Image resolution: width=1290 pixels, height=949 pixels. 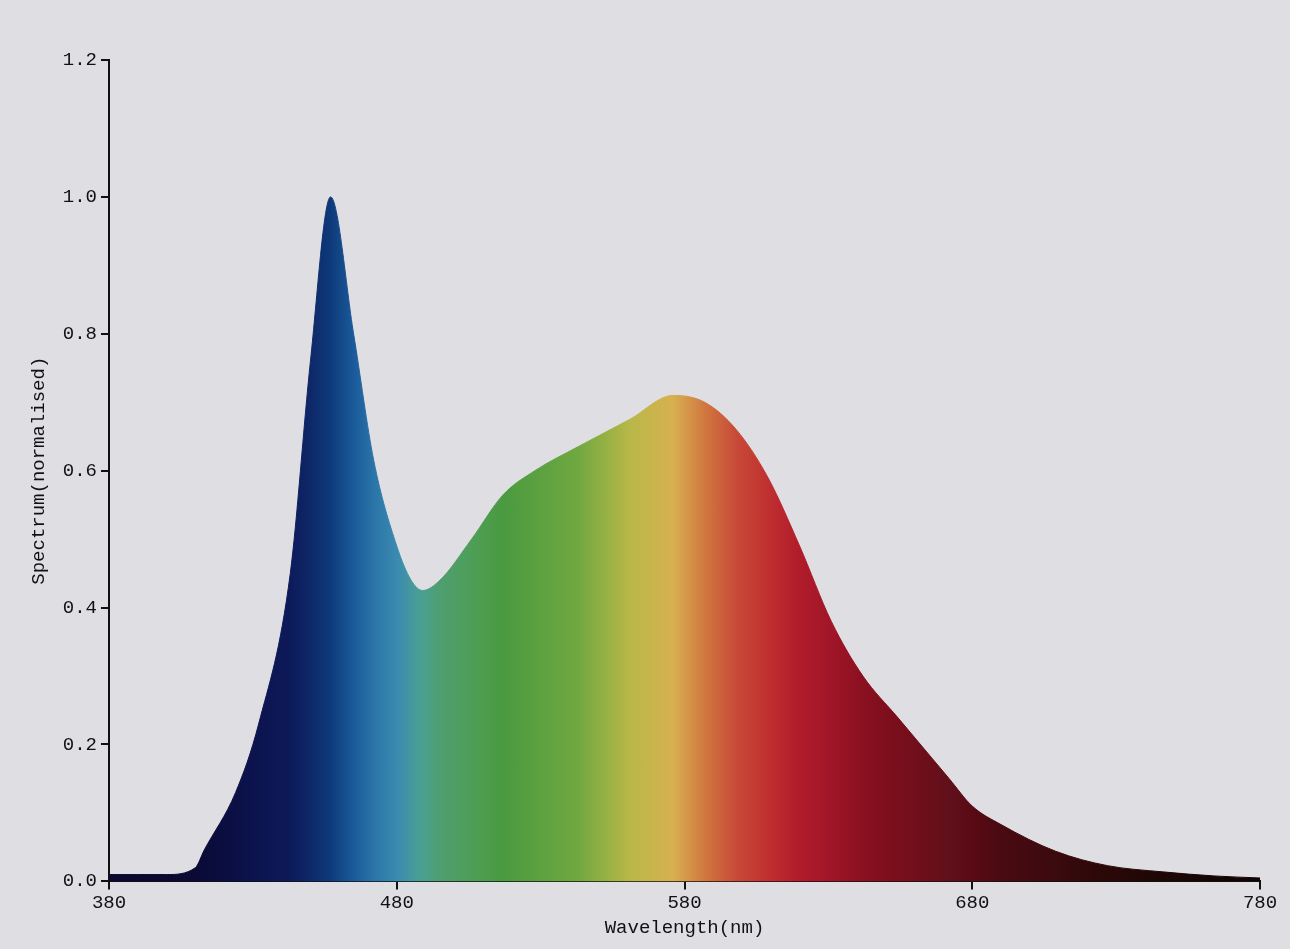 I want to click on x-tick-label: 680, so click(x=972, y=902).